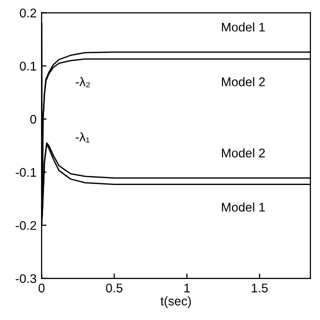 The height and width of the screenshot is (320, 320). I want to click on x-tick-label: 1.5, so click(260, 288).